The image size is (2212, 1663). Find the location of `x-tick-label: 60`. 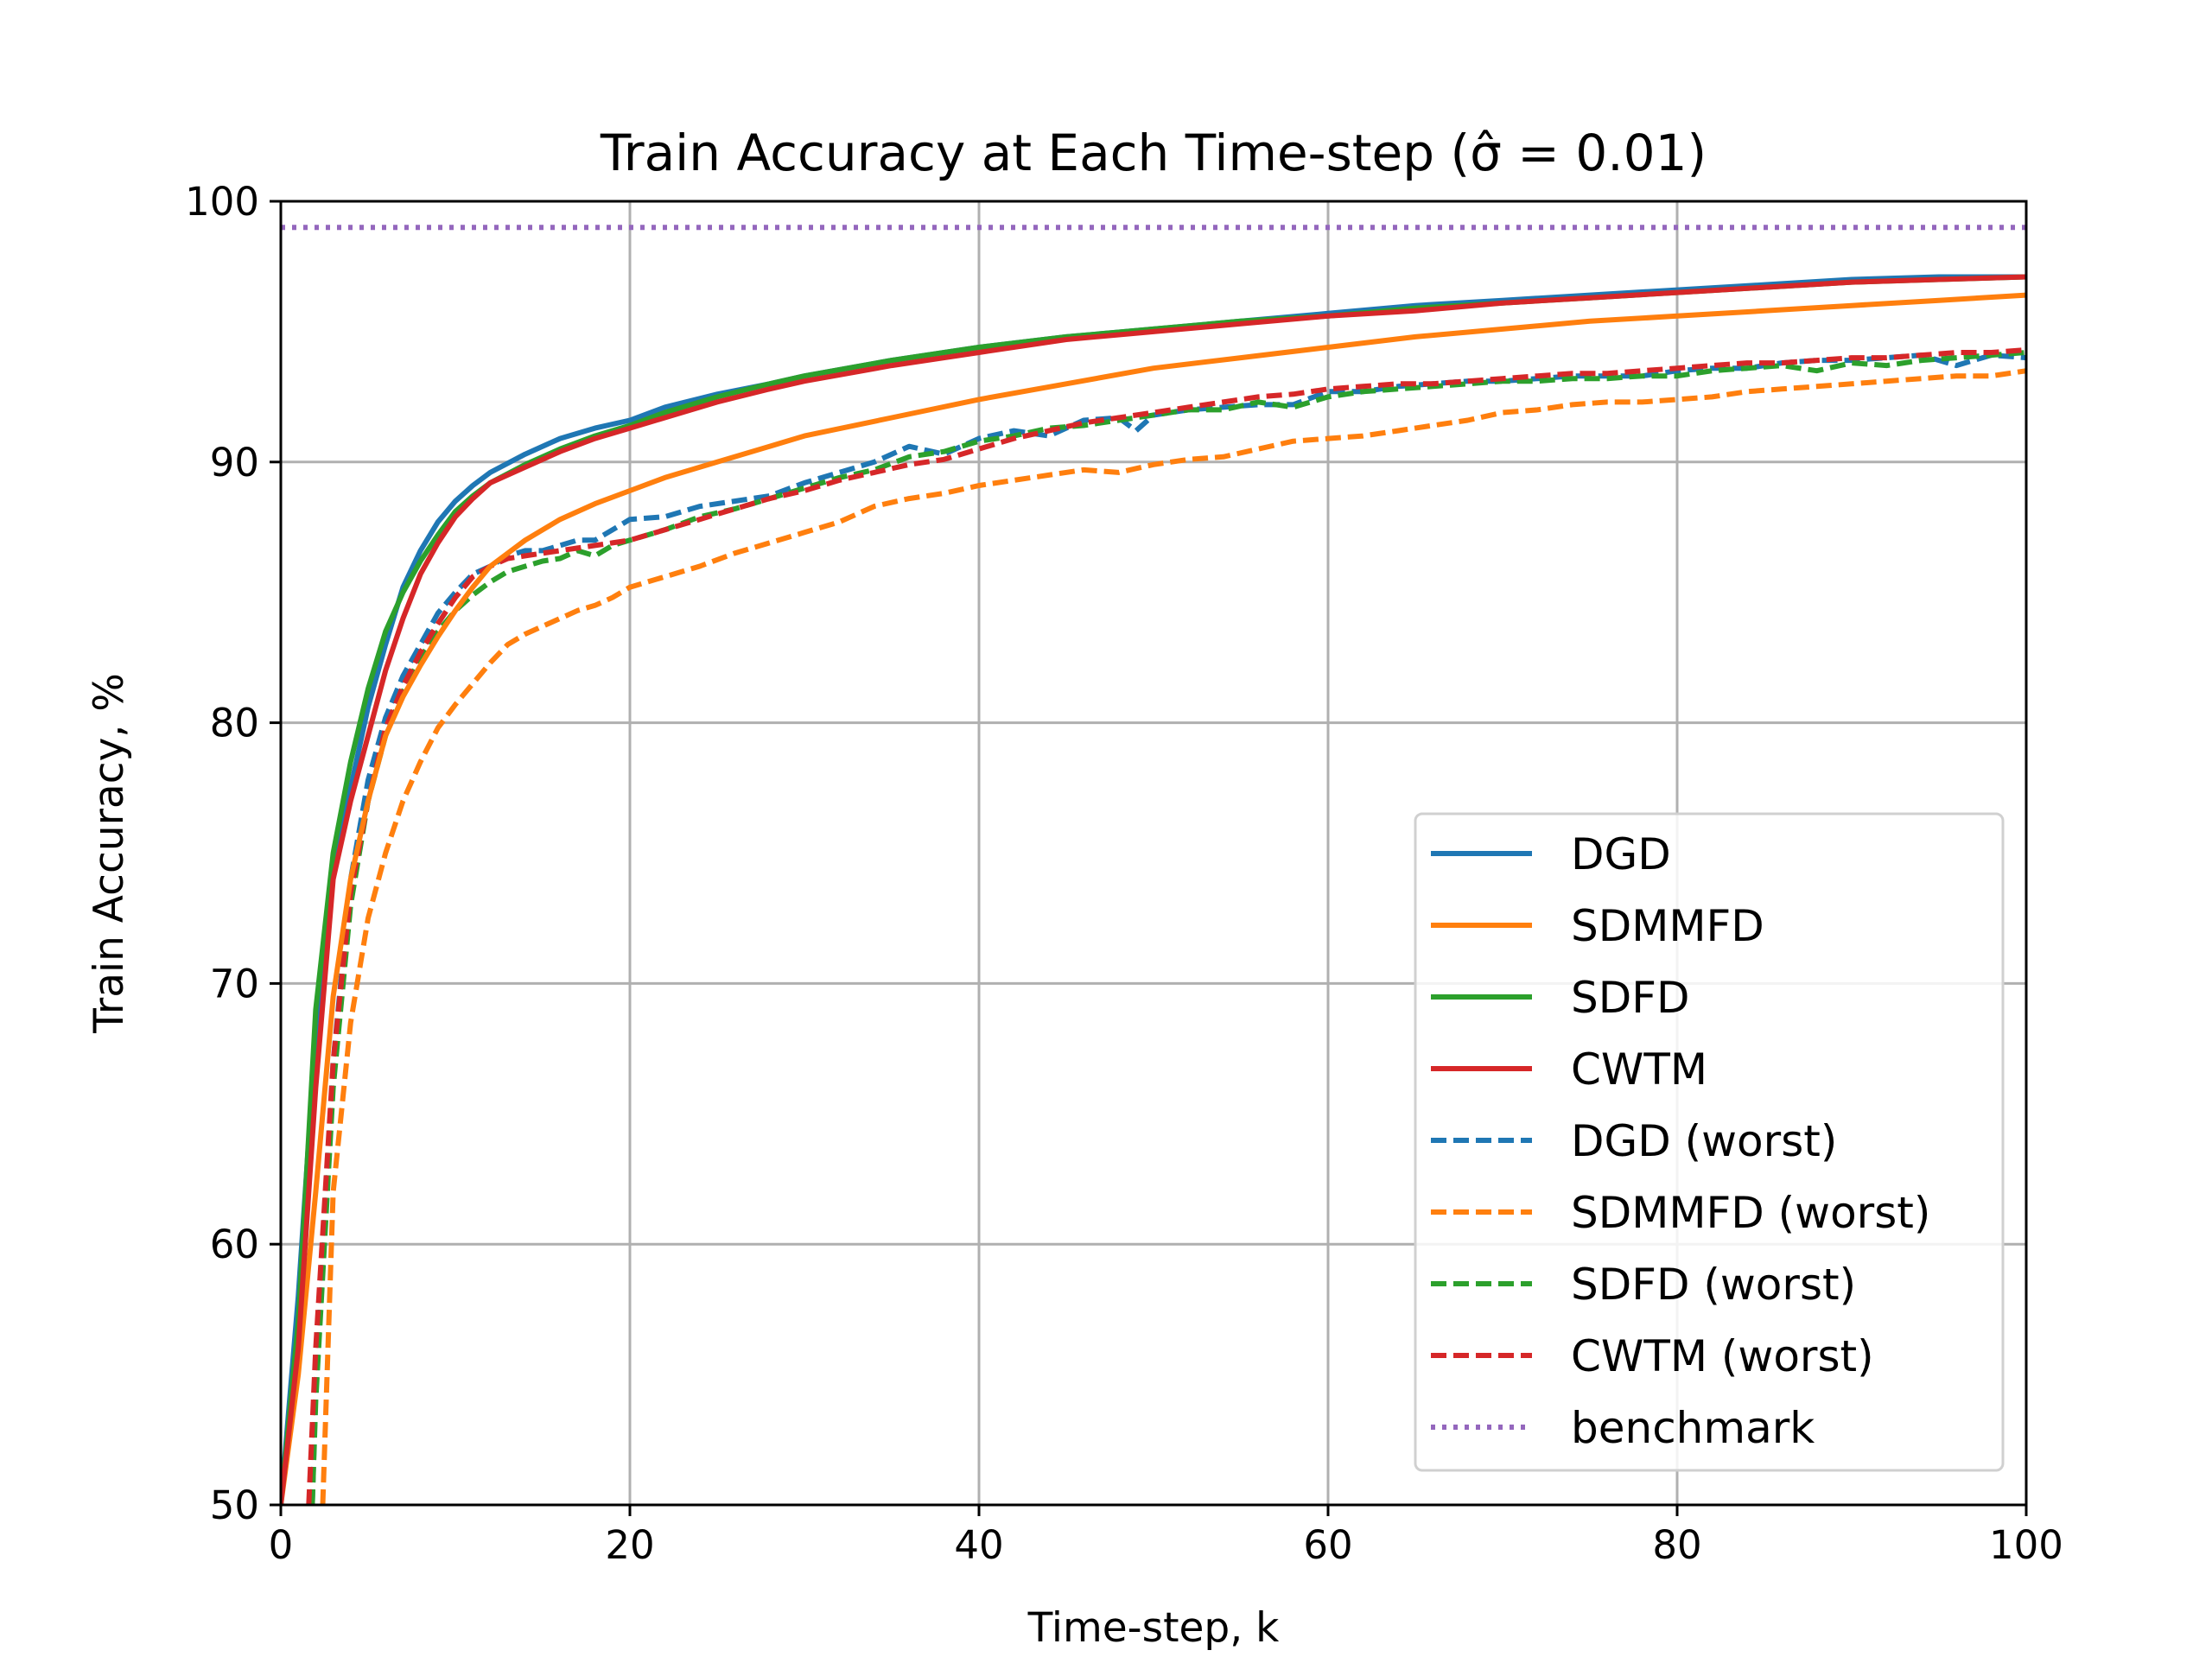

x-tick-label: 60 is located at coordinates (1327, 1545).